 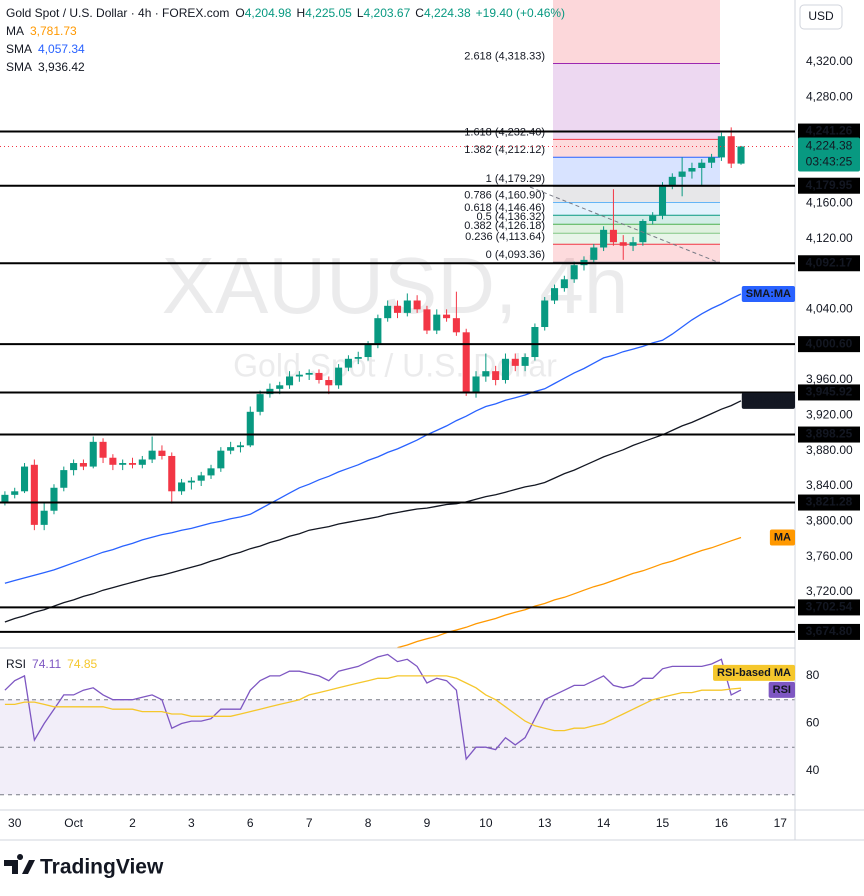 I want to click on ohlc-key: L, so click(x=360, y=13).